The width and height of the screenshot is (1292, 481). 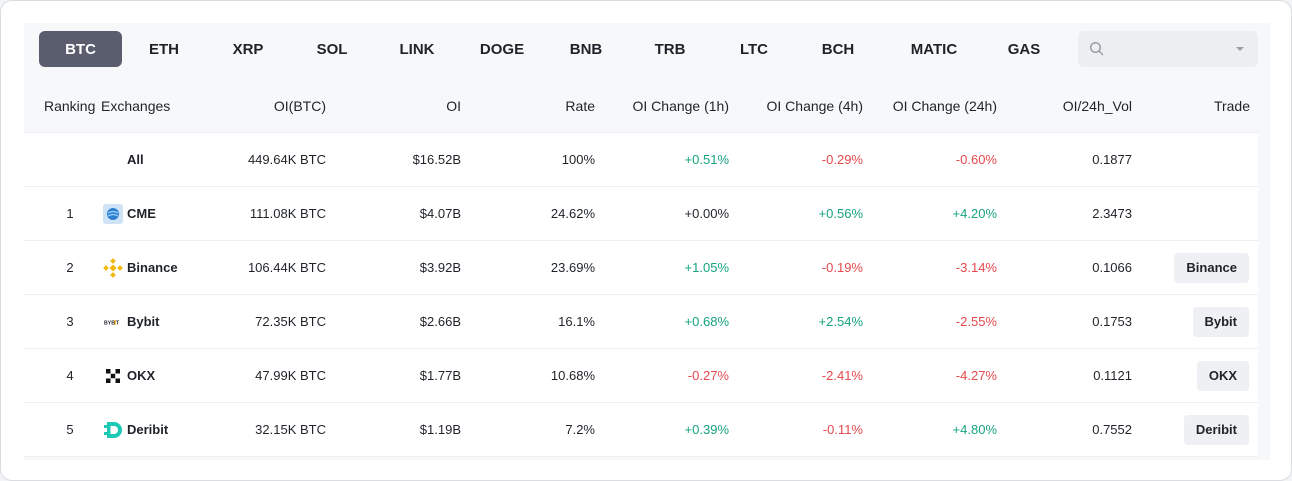 I want to click on header-oi-24h-vol: OI/24h_Vol, so click(x=1097, y=105).